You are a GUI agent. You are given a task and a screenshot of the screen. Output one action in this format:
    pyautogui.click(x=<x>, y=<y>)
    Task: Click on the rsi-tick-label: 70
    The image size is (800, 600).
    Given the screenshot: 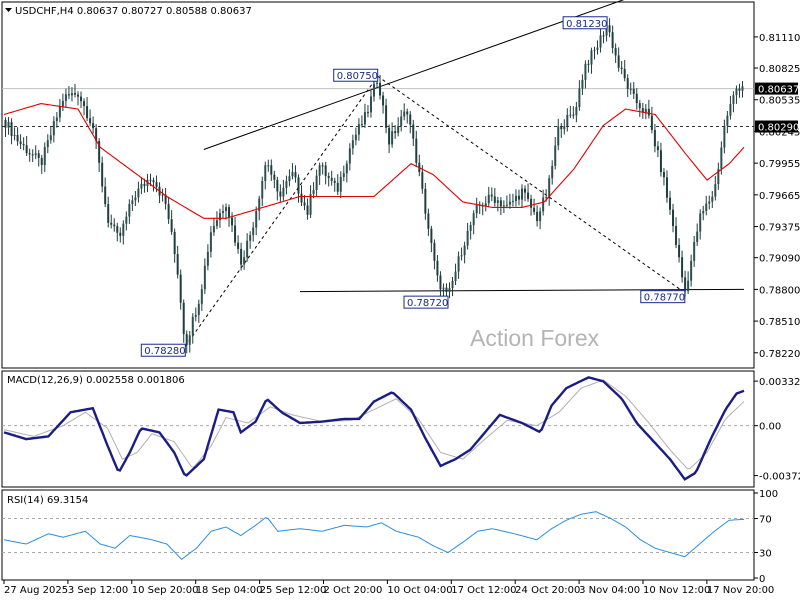 What is the action you would take?
    pyautogui.click(x=765, y=520)
    